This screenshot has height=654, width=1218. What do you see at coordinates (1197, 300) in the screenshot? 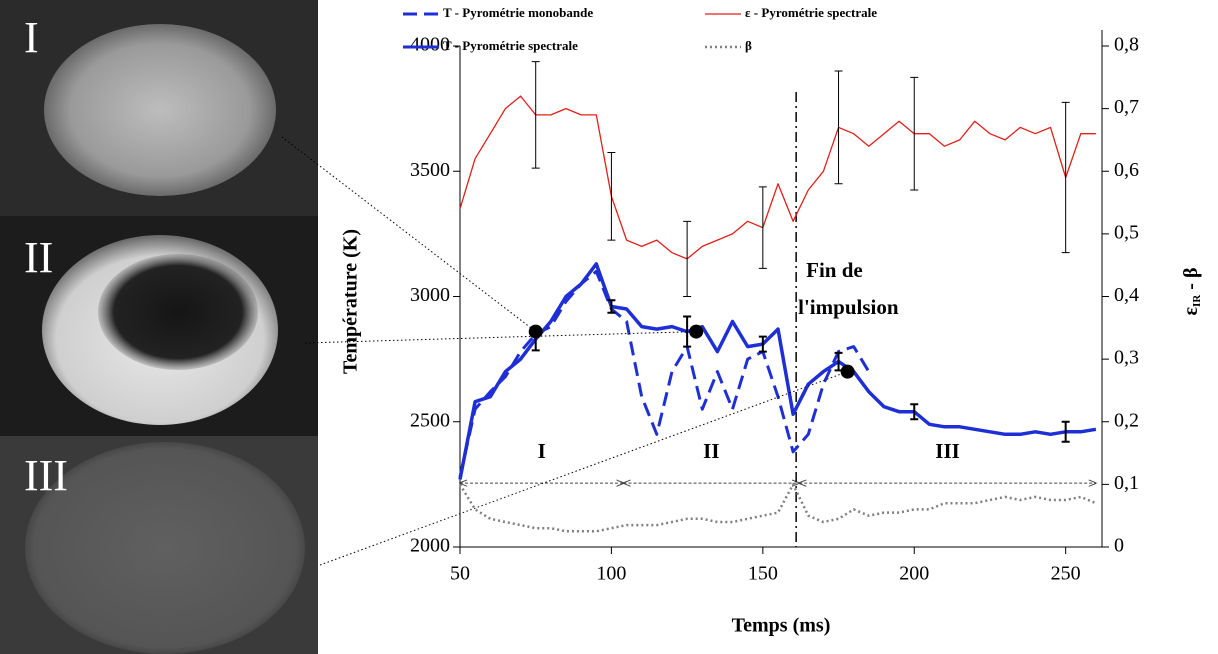
I see `y2-axis-title-part: IR` at bounding box center [1197, 300].